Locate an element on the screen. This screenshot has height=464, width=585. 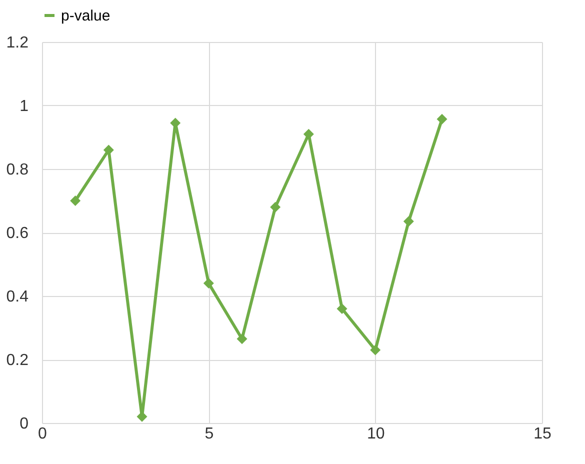
y-tick-label: 0.6 is located at coordinates (17, 233).